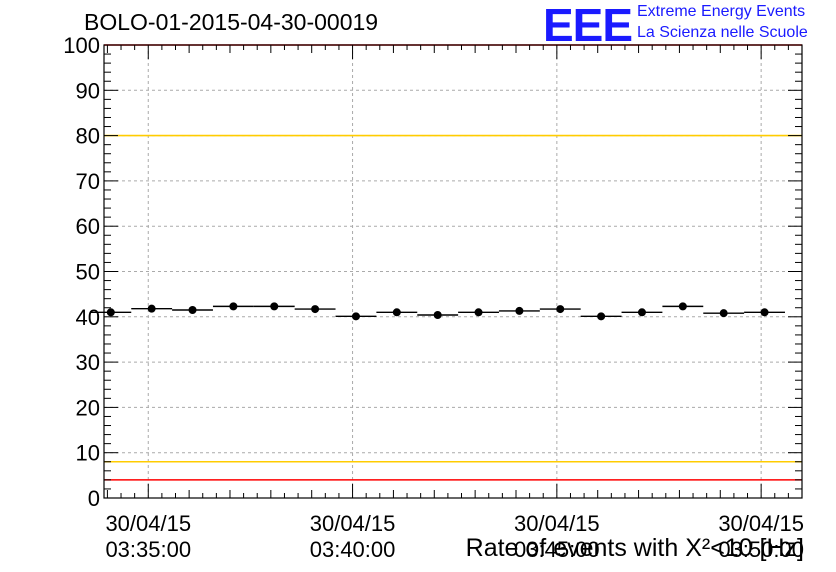  I want to click on y-tick-label: 90, so click(88, 90).